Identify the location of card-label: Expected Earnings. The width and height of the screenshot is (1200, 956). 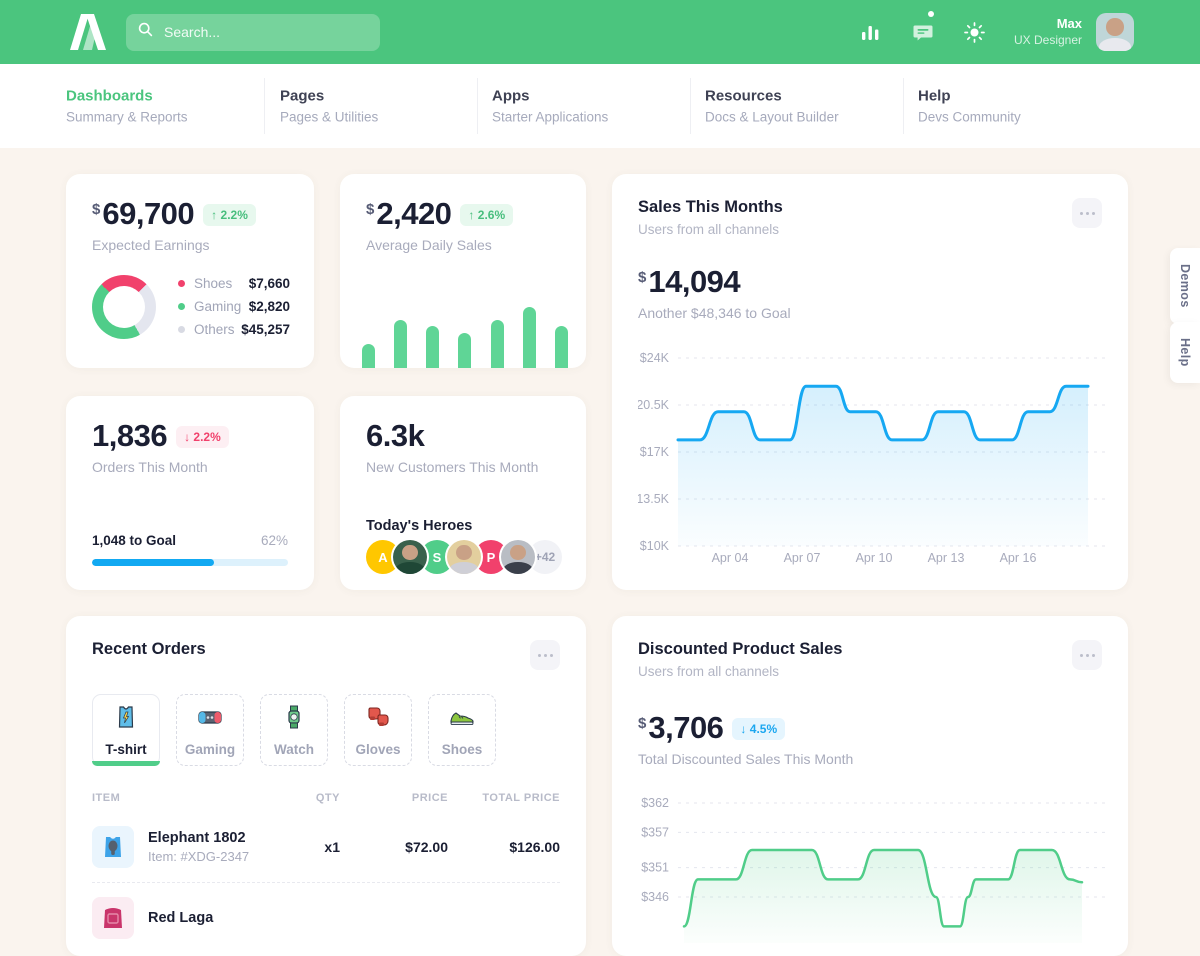
(151, 244).